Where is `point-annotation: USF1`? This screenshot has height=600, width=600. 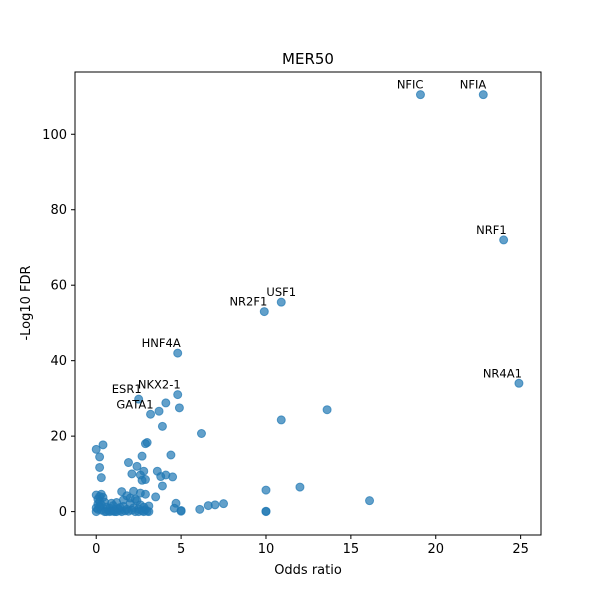
point-annotation: USF1 is located at coordinates (281, 292).